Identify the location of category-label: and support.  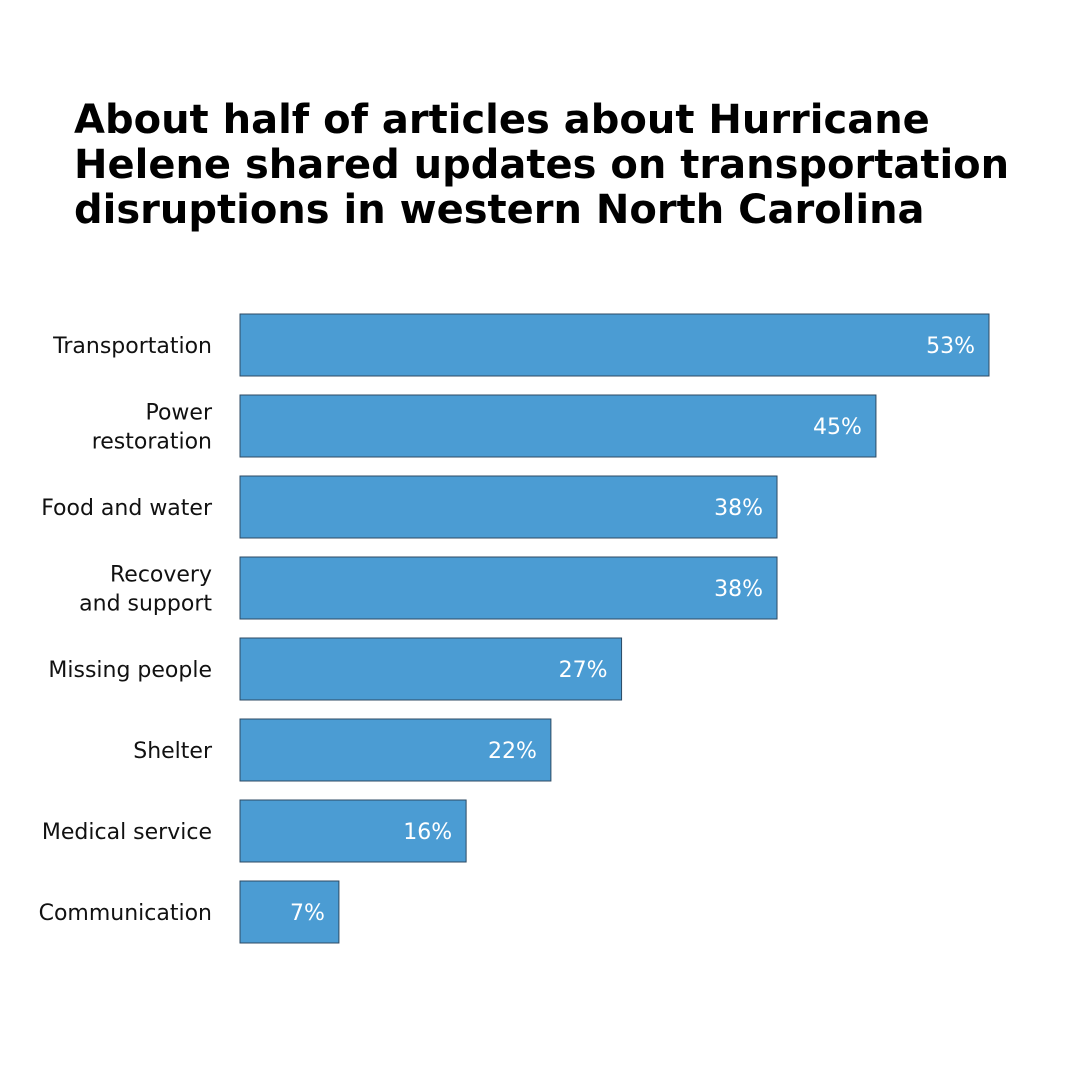
(145, 604).